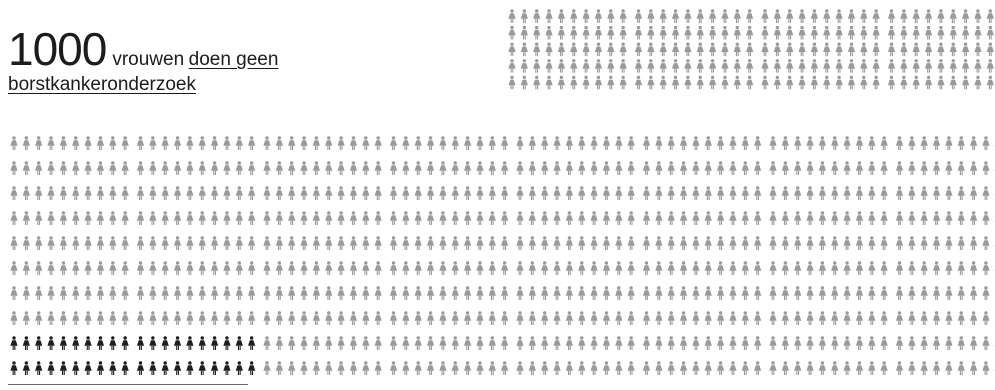 The height and width of the screenshot is (390, 995). I want to click on baseline-rule, so click(128, 384).